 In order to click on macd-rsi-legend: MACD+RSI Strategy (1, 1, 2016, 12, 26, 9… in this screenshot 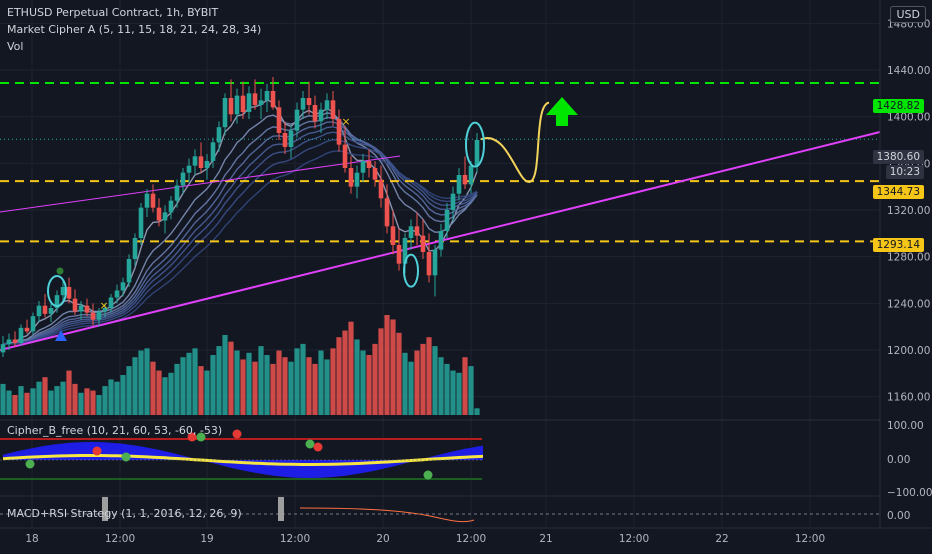, I will do `click(124, 513)`.